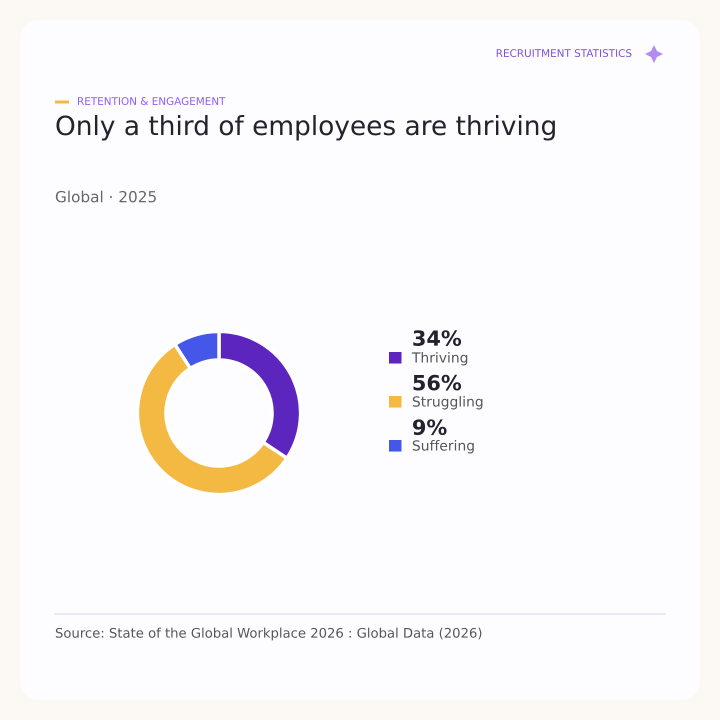  I want to click on source-note: Source: State of the Global Workplace 2026 : Global Data (2026), so click(269, 634).